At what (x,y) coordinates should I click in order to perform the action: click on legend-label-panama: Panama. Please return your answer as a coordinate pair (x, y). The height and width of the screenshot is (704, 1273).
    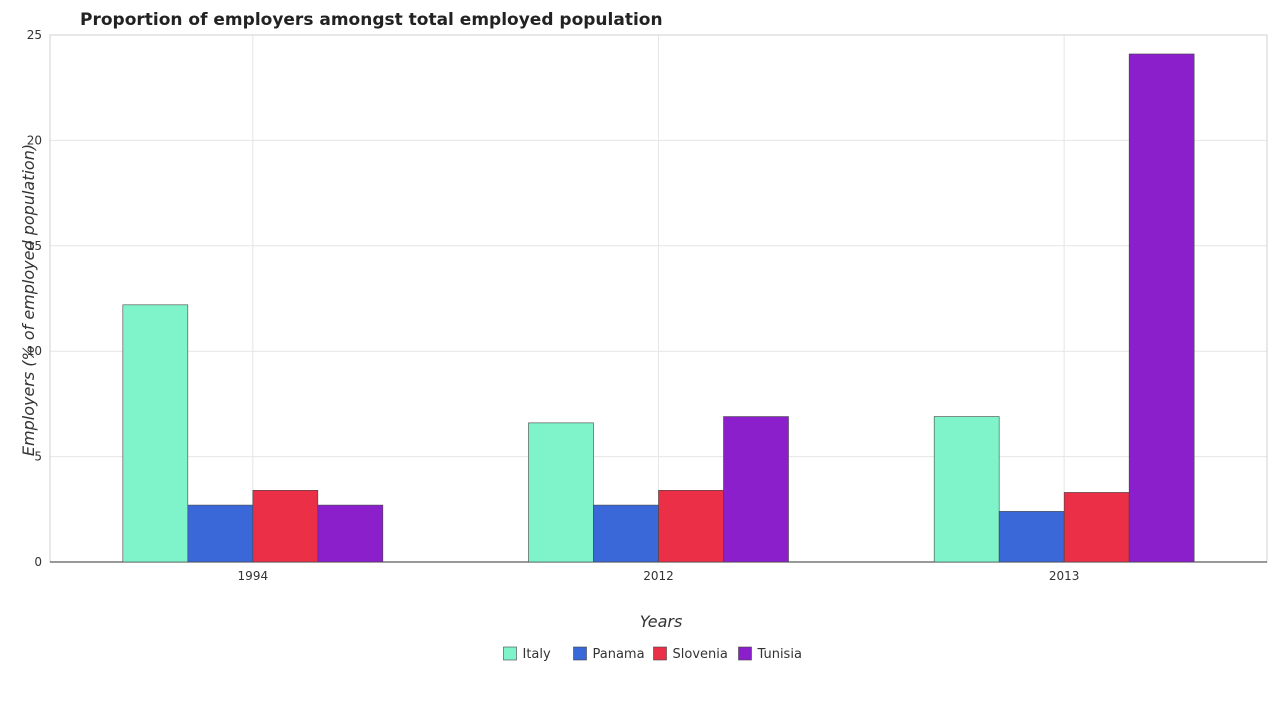
    Looking at the image, I should click on (619, 654).